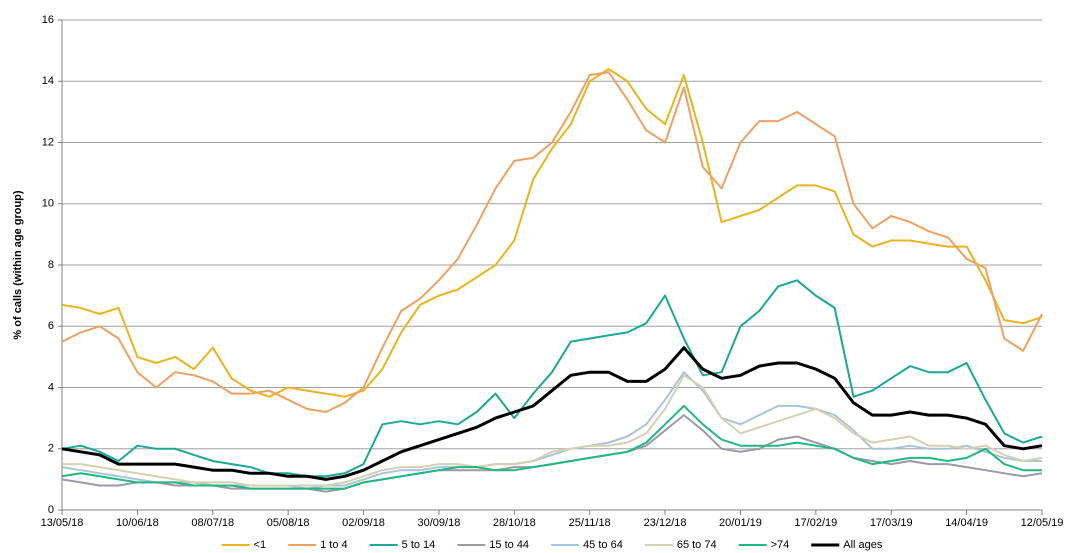 The height and width of the screenshot is (553, 1072). What do you see at coordinates (51, 265) in the screenshot?
I see `y-tick-label: 8` at bounding box center [51, 265].